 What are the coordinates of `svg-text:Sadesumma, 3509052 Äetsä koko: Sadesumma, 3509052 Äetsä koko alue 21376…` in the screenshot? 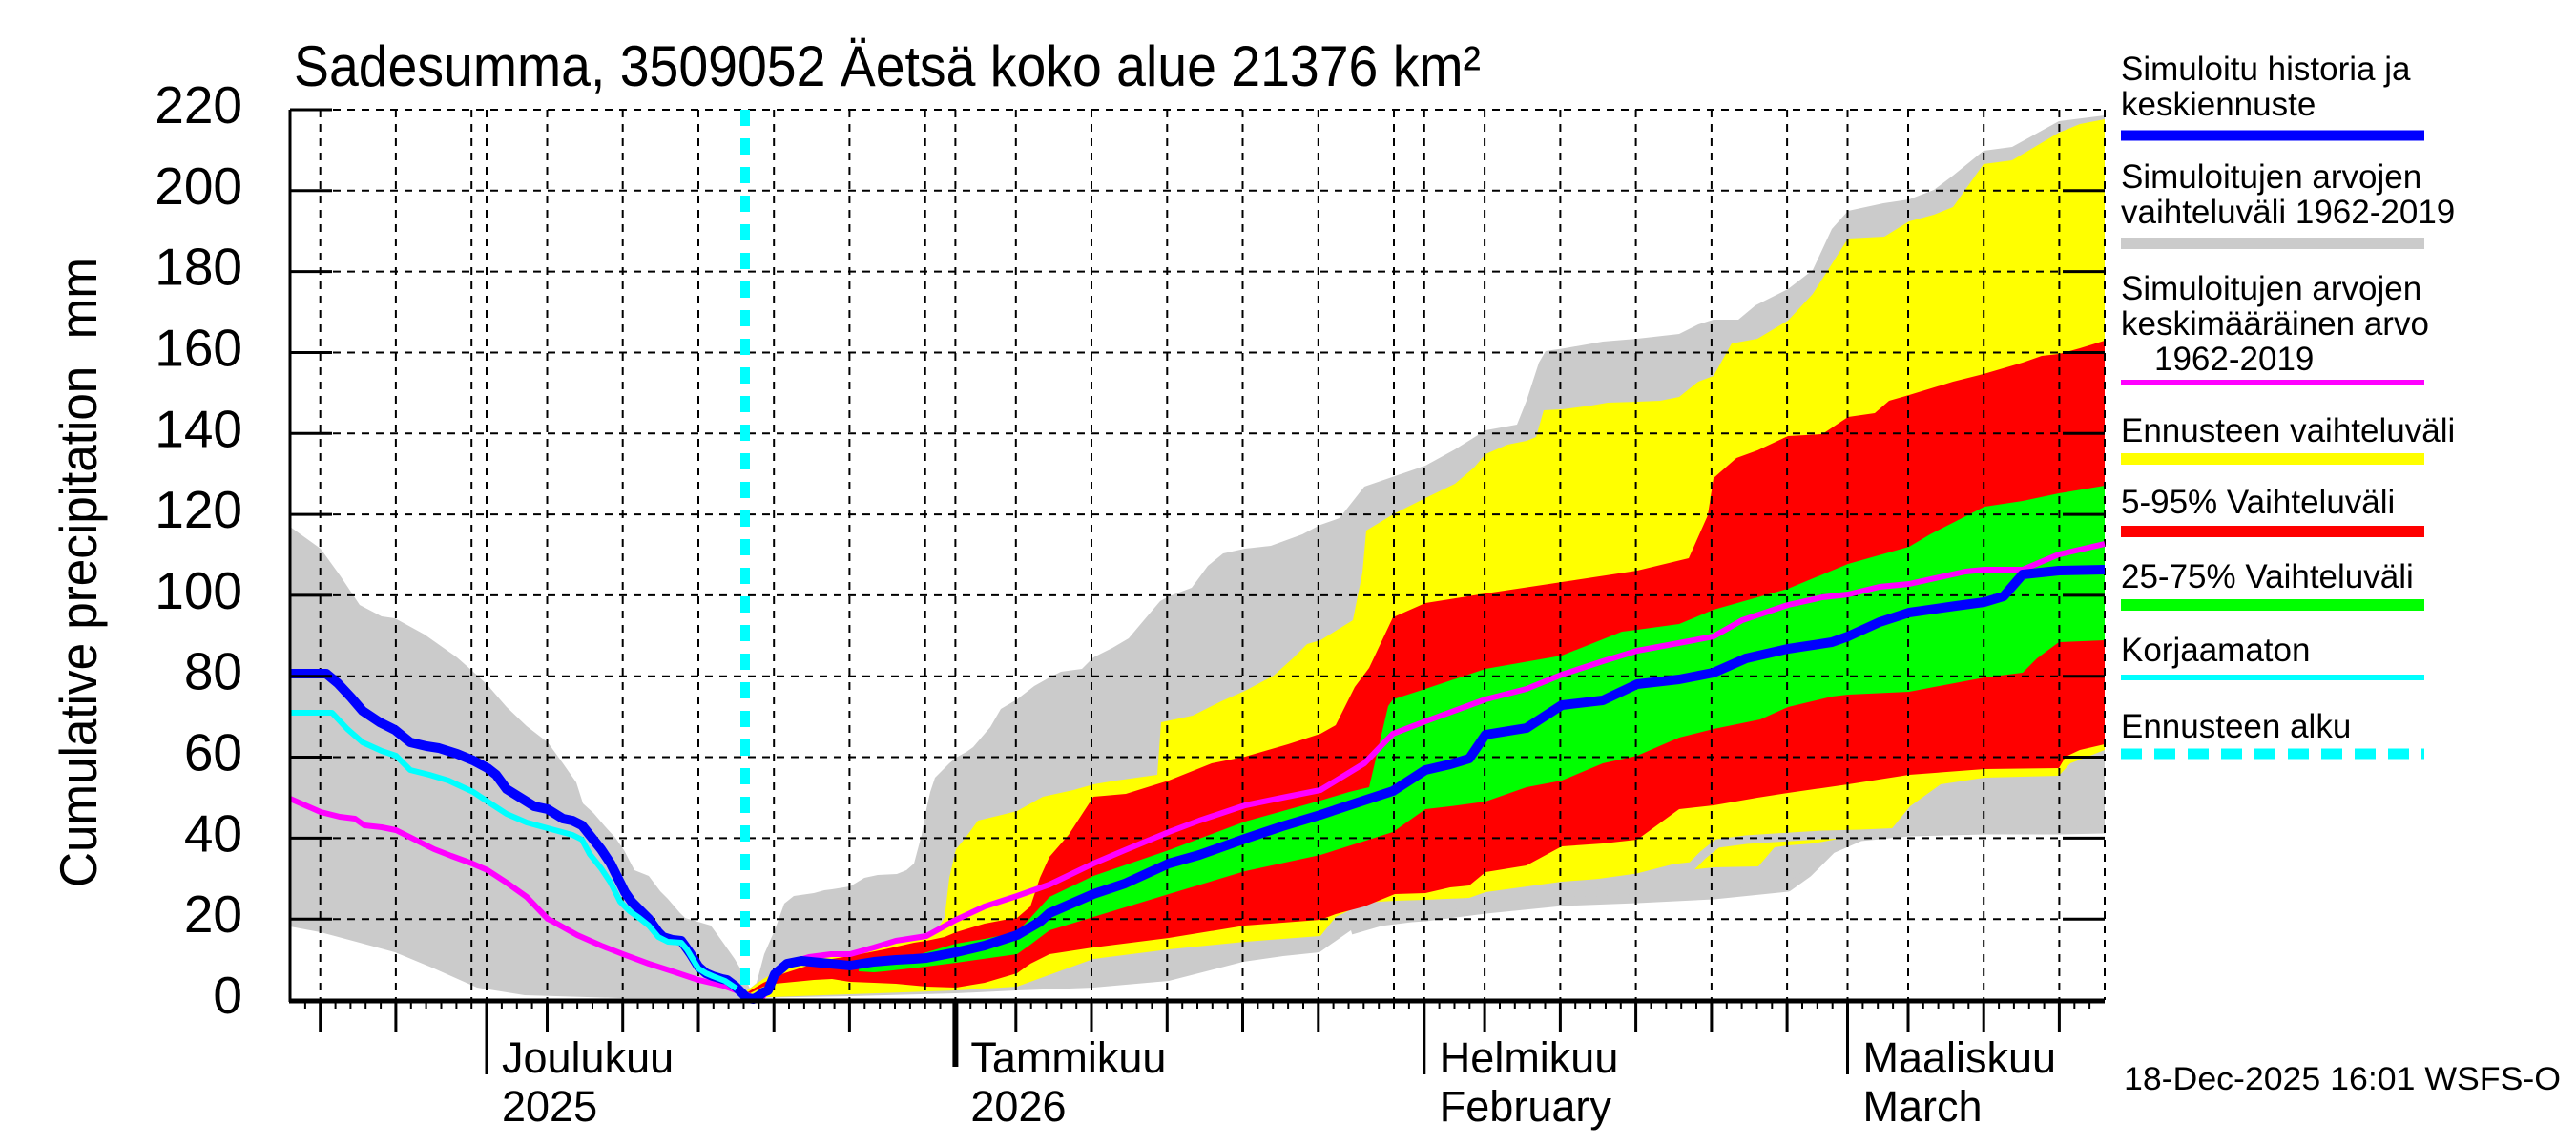 It's located at (887, 66).